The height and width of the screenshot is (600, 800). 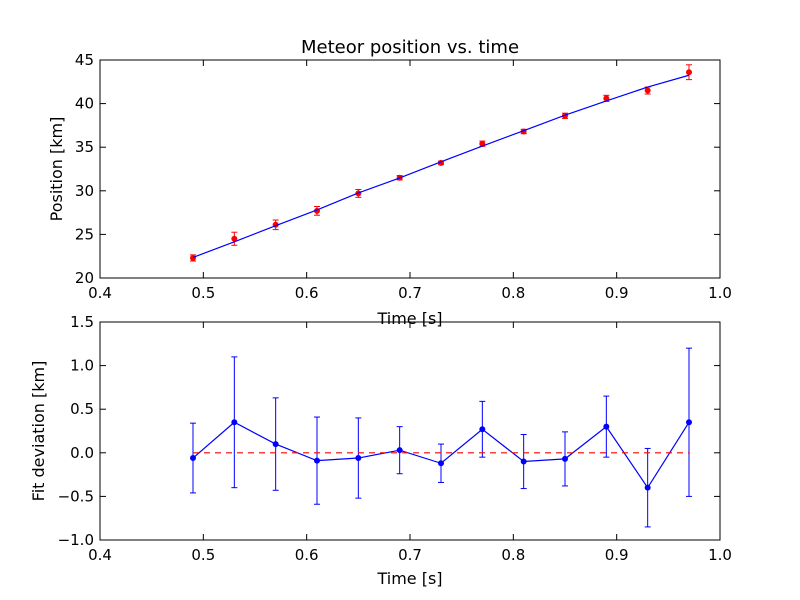 I want to click on bottom-x-tick-label: 0.5, so click(x=203, y=555).